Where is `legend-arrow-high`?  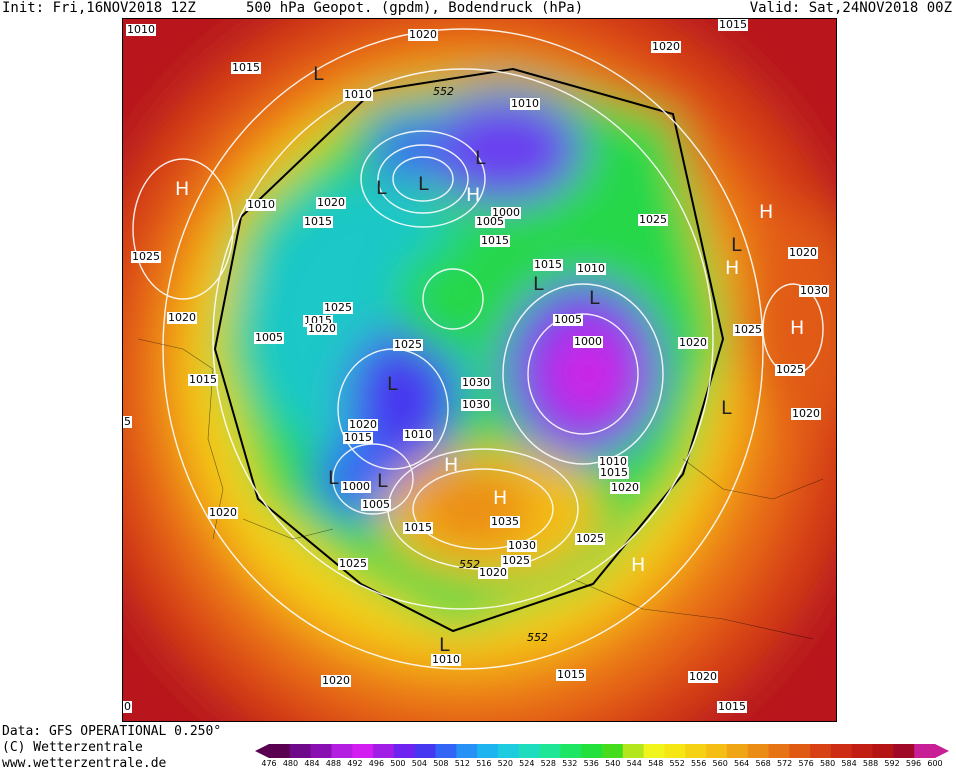 legend-arrow-high is located at coordinates (942, 751).